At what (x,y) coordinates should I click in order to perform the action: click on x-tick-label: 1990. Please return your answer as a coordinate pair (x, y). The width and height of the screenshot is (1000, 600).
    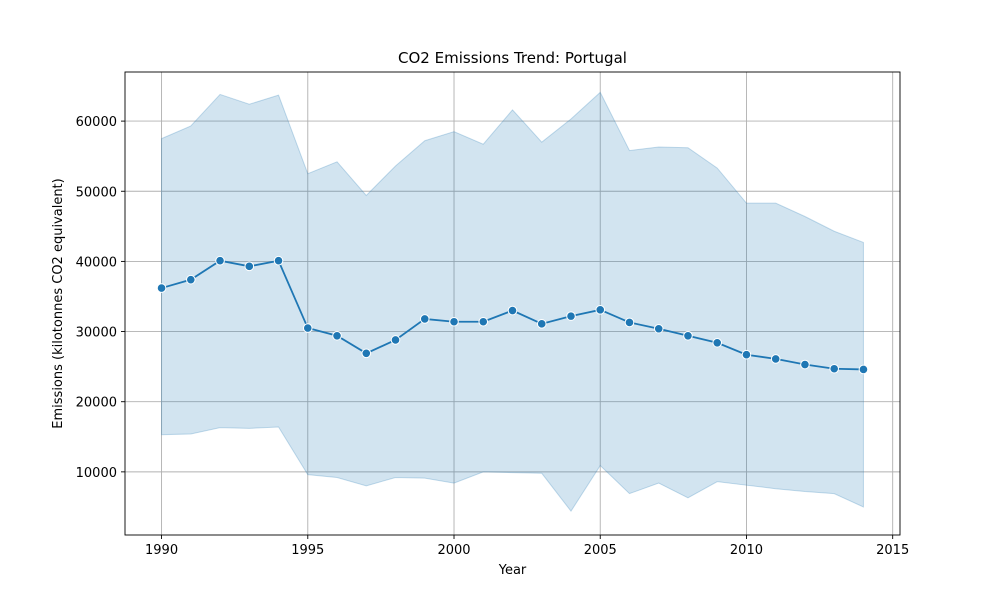
    Looking at the image, I should click on (161, 550).